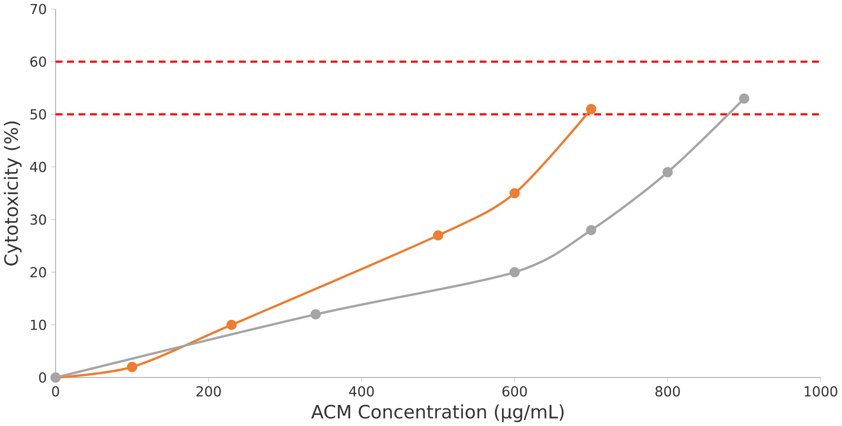 Image resolution: width=842 pixels, height=426 pixels. What do you see at coordinates (437, 413) in the screenshot?
I see `x-axis-title: ACM Concentration (μg/mL)` at bounding box center [437, 413].